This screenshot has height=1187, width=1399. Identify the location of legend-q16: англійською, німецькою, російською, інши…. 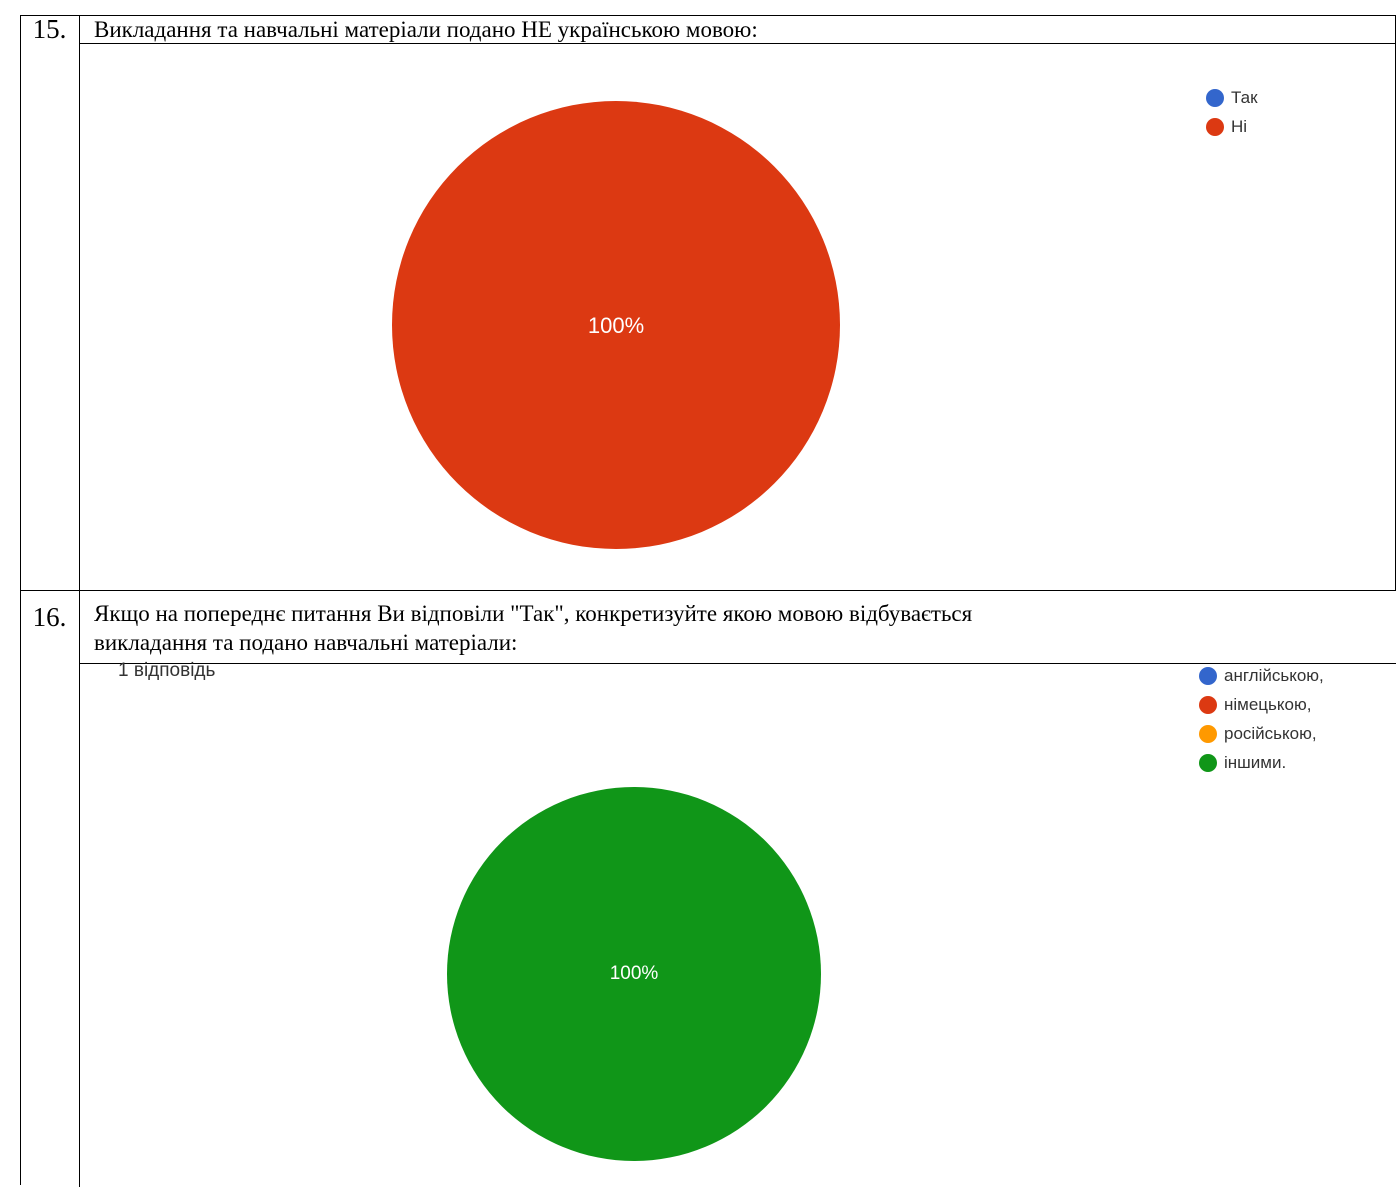
(1261, 719).